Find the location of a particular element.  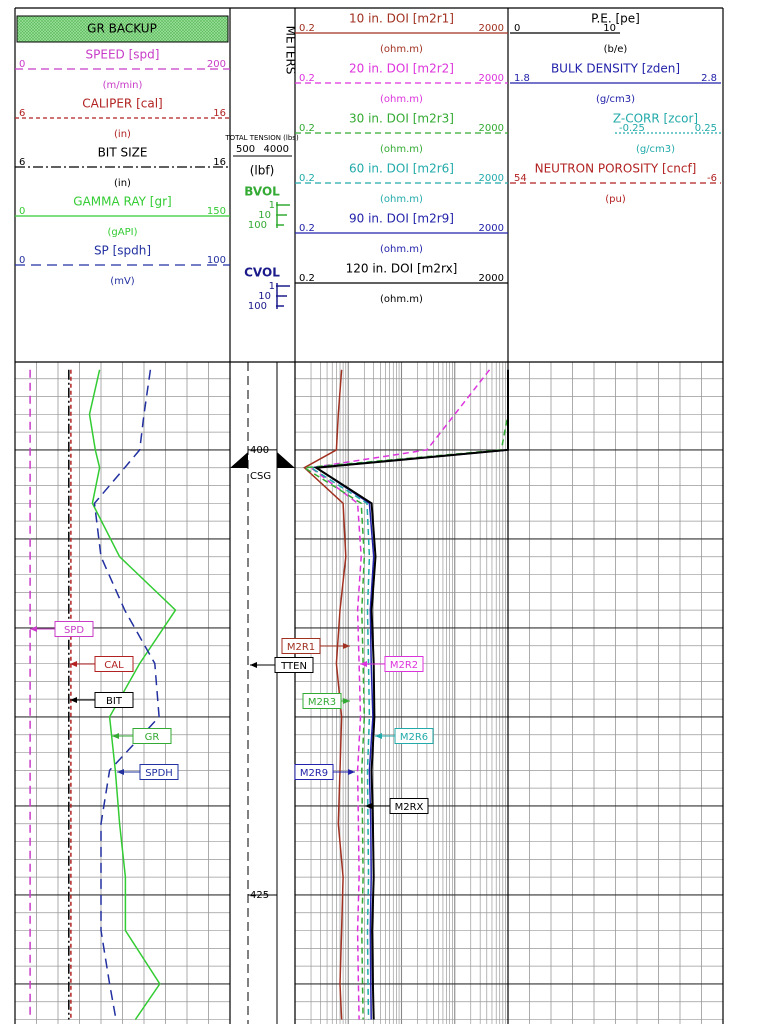

flag-label: M2R3 is located at coordinates (322, 702).